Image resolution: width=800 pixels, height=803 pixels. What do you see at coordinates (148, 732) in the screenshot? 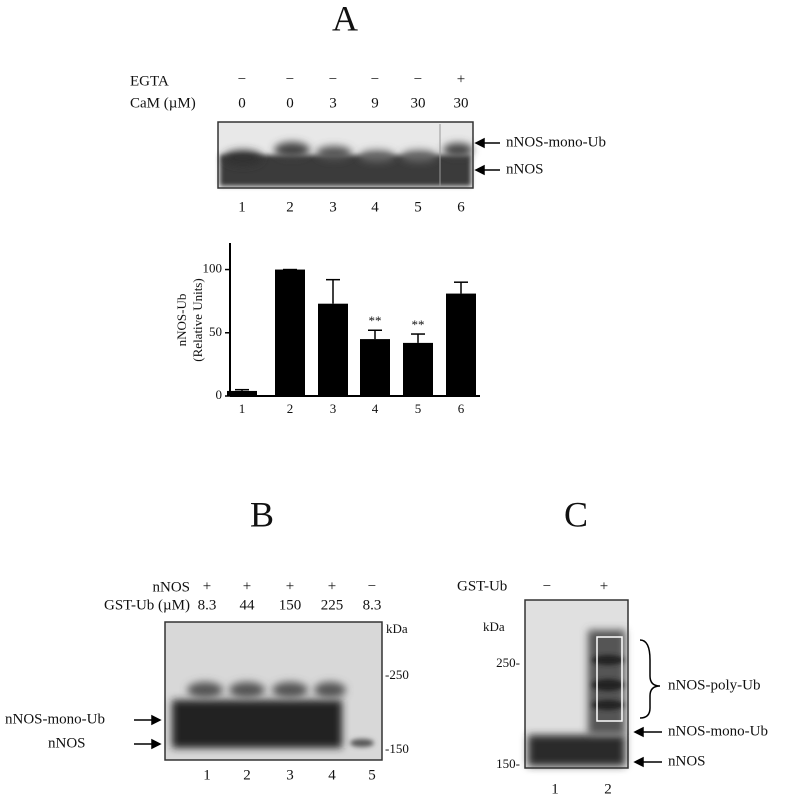
I see `arrows-b` at bounding box center [148, 732].